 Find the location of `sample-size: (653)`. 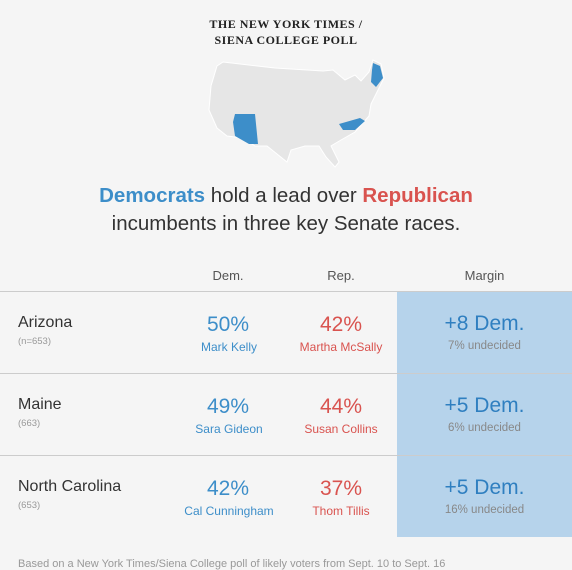

sample-size: (653) is located at coordinates (29, 505).